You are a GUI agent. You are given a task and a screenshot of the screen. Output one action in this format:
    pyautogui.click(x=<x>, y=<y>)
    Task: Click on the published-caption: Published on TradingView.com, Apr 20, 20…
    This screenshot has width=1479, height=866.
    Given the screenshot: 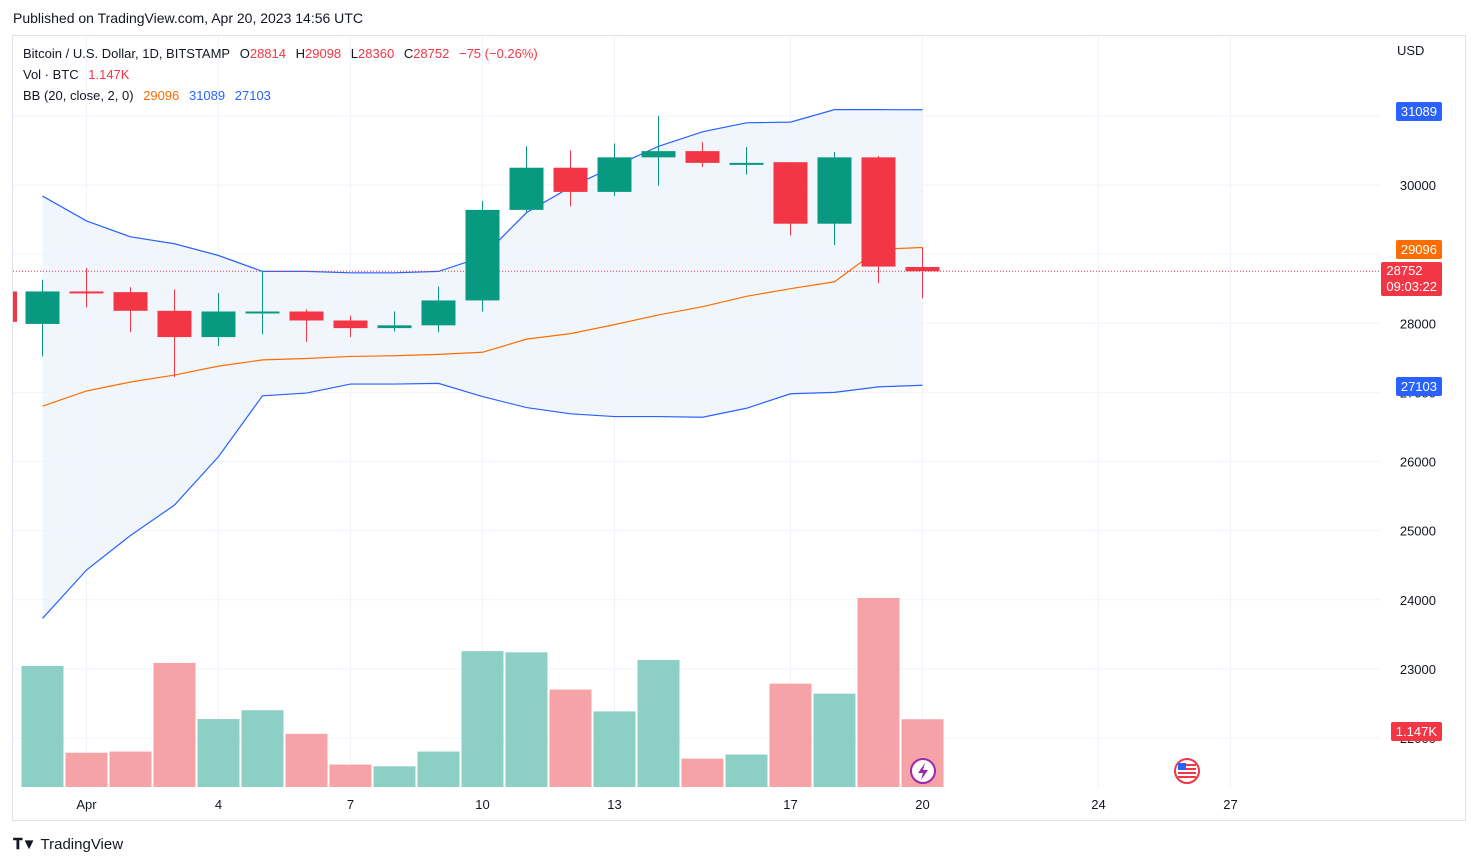 What is the action you would take?
    pyautogui.click(x=188, y=18)
    